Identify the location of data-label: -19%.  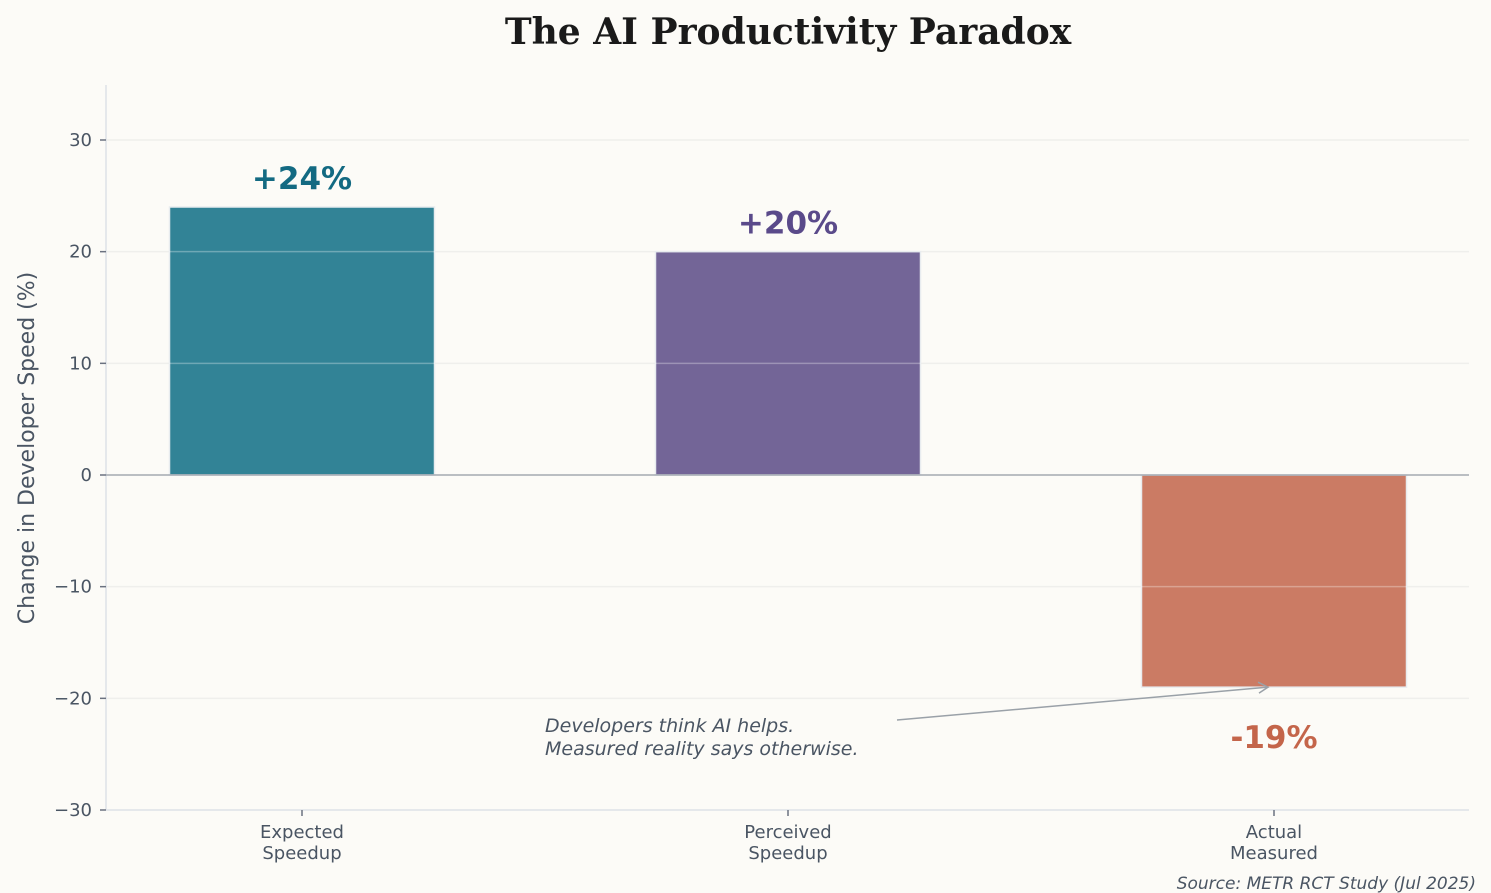
(1273, 738).